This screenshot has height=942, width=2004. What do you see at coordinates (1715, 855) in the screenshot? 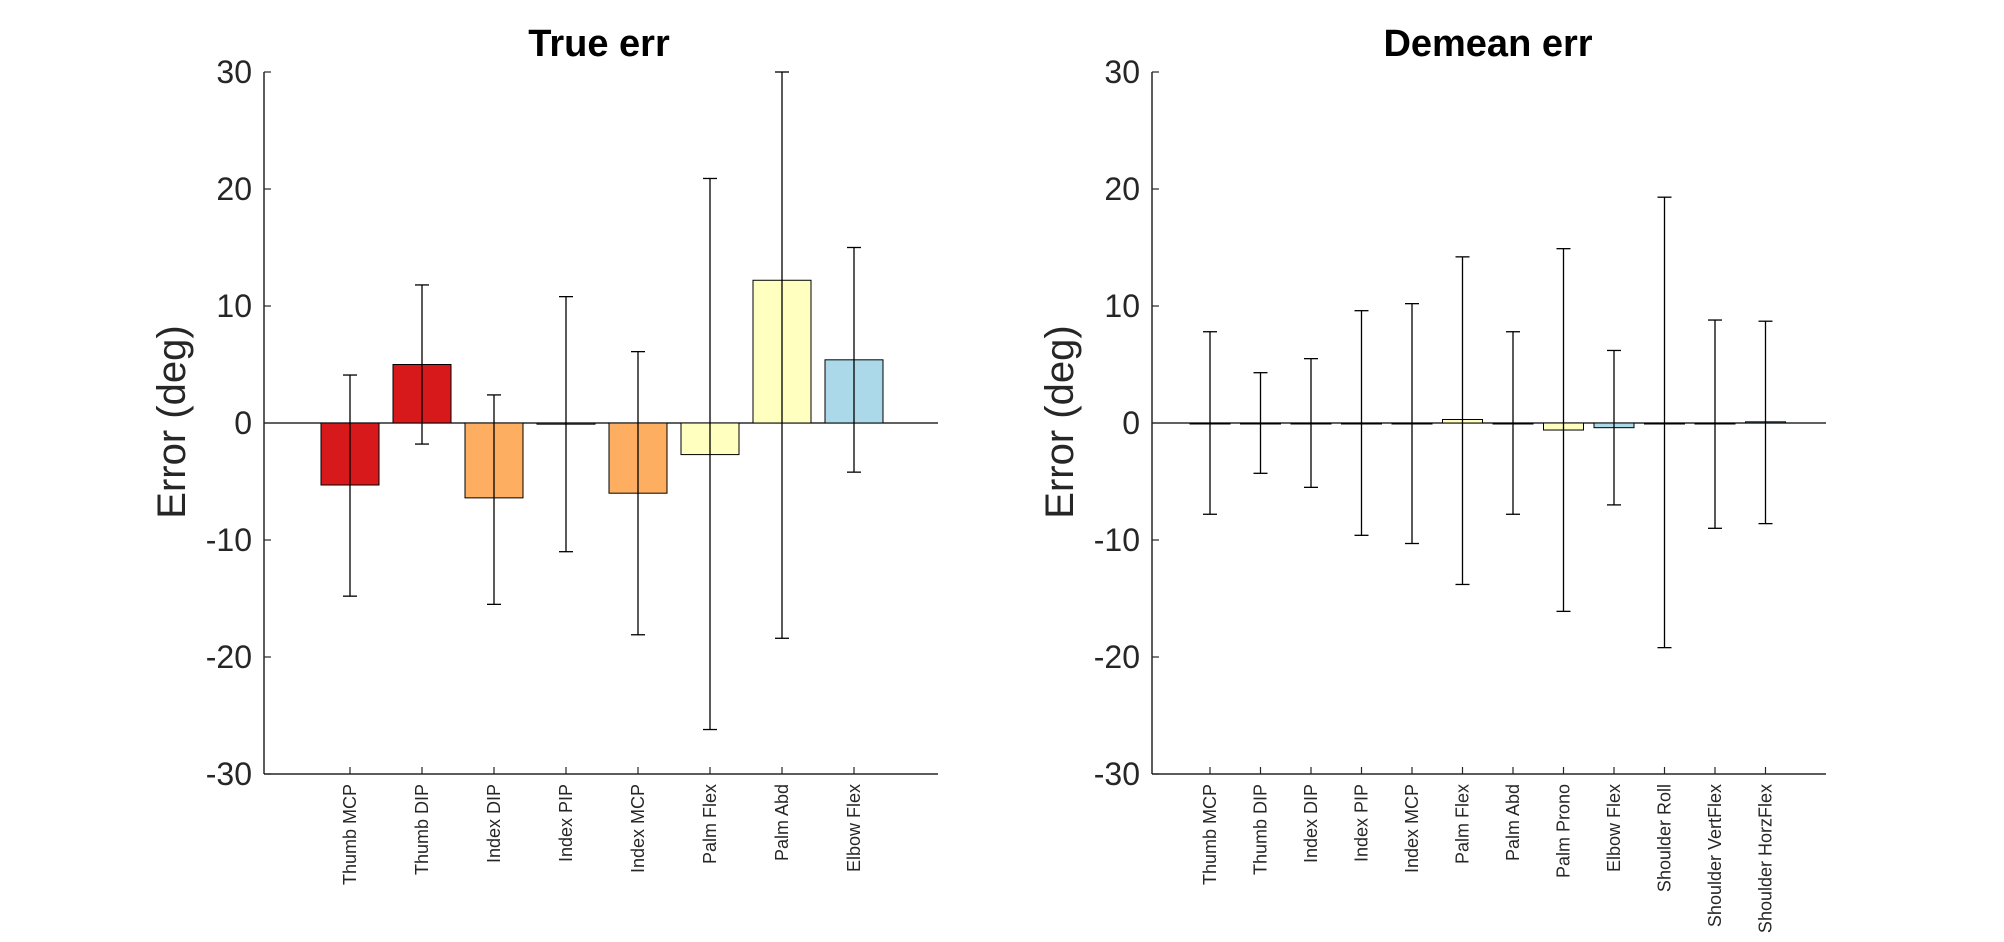
I see `x-tick-label: Shoulder VertFlex` at bounding box center [1715, 855].